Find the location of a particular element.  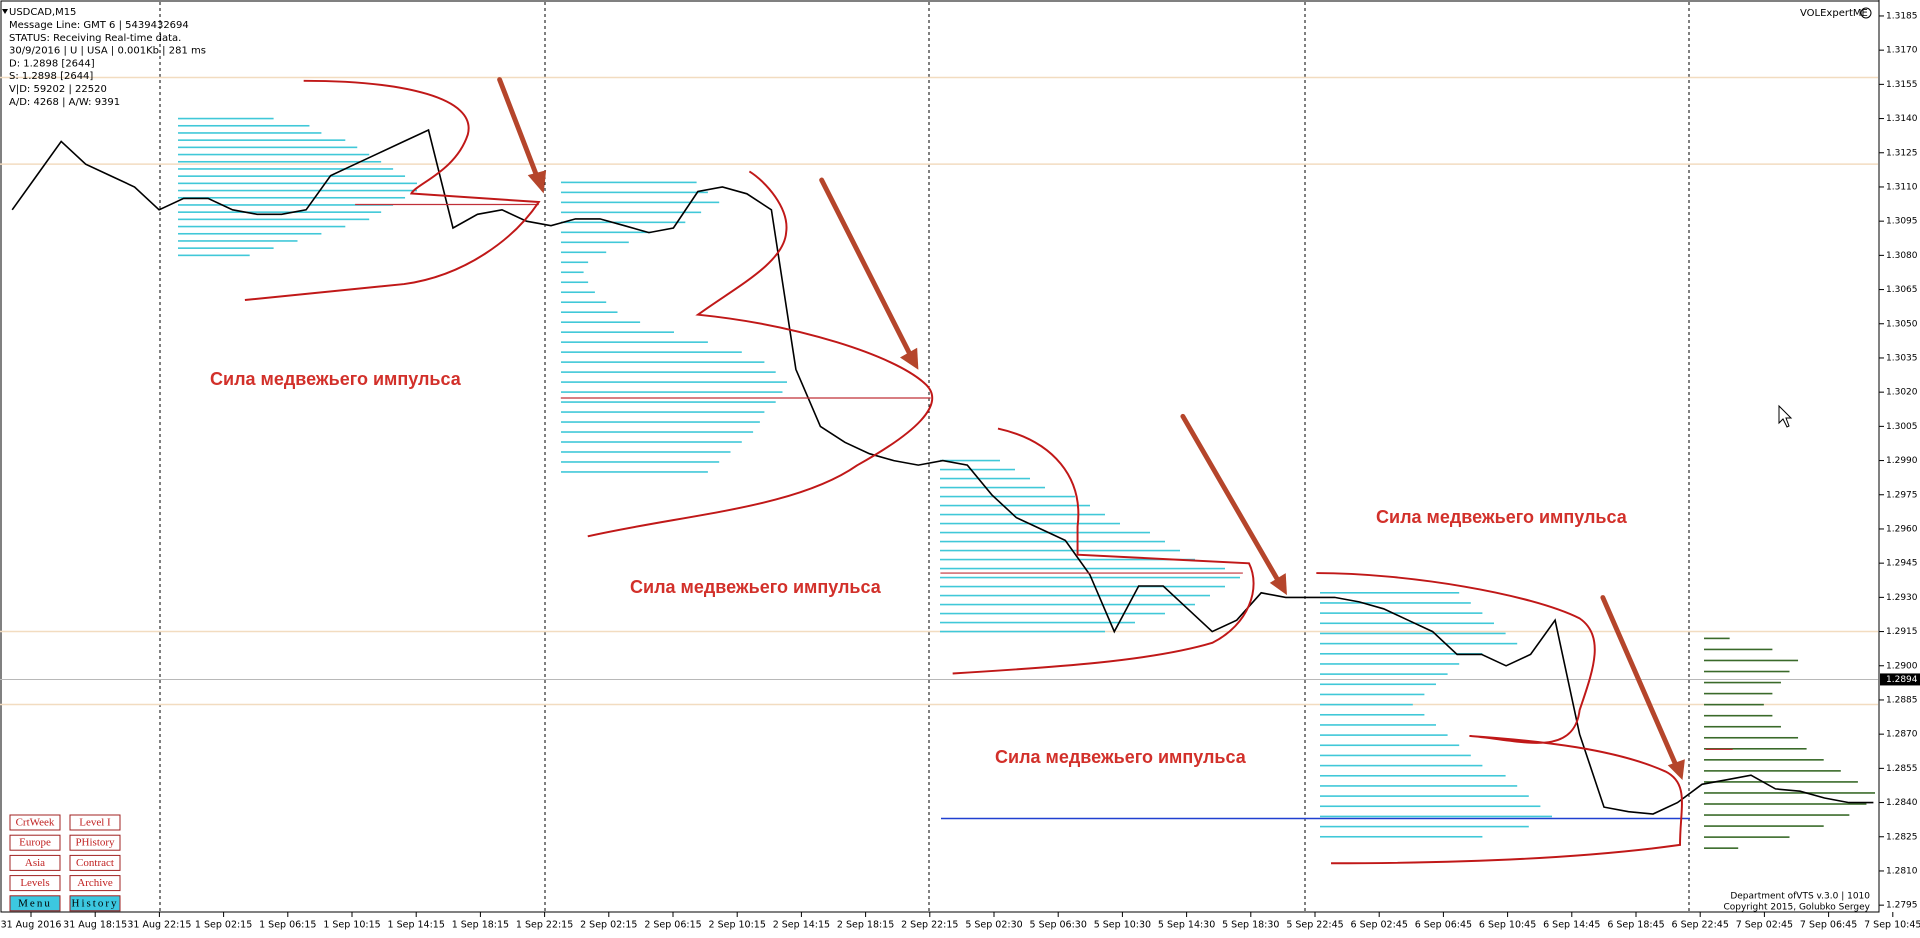

button-label: Contract is located at coordinates (95, 863).